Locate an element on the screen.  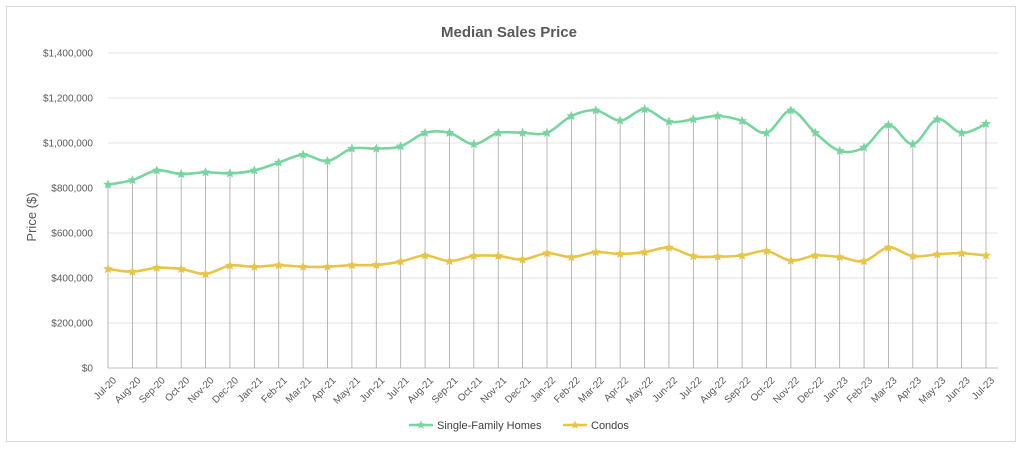
x-tick-label: Mar-21 is located at coordinates (299, 390).